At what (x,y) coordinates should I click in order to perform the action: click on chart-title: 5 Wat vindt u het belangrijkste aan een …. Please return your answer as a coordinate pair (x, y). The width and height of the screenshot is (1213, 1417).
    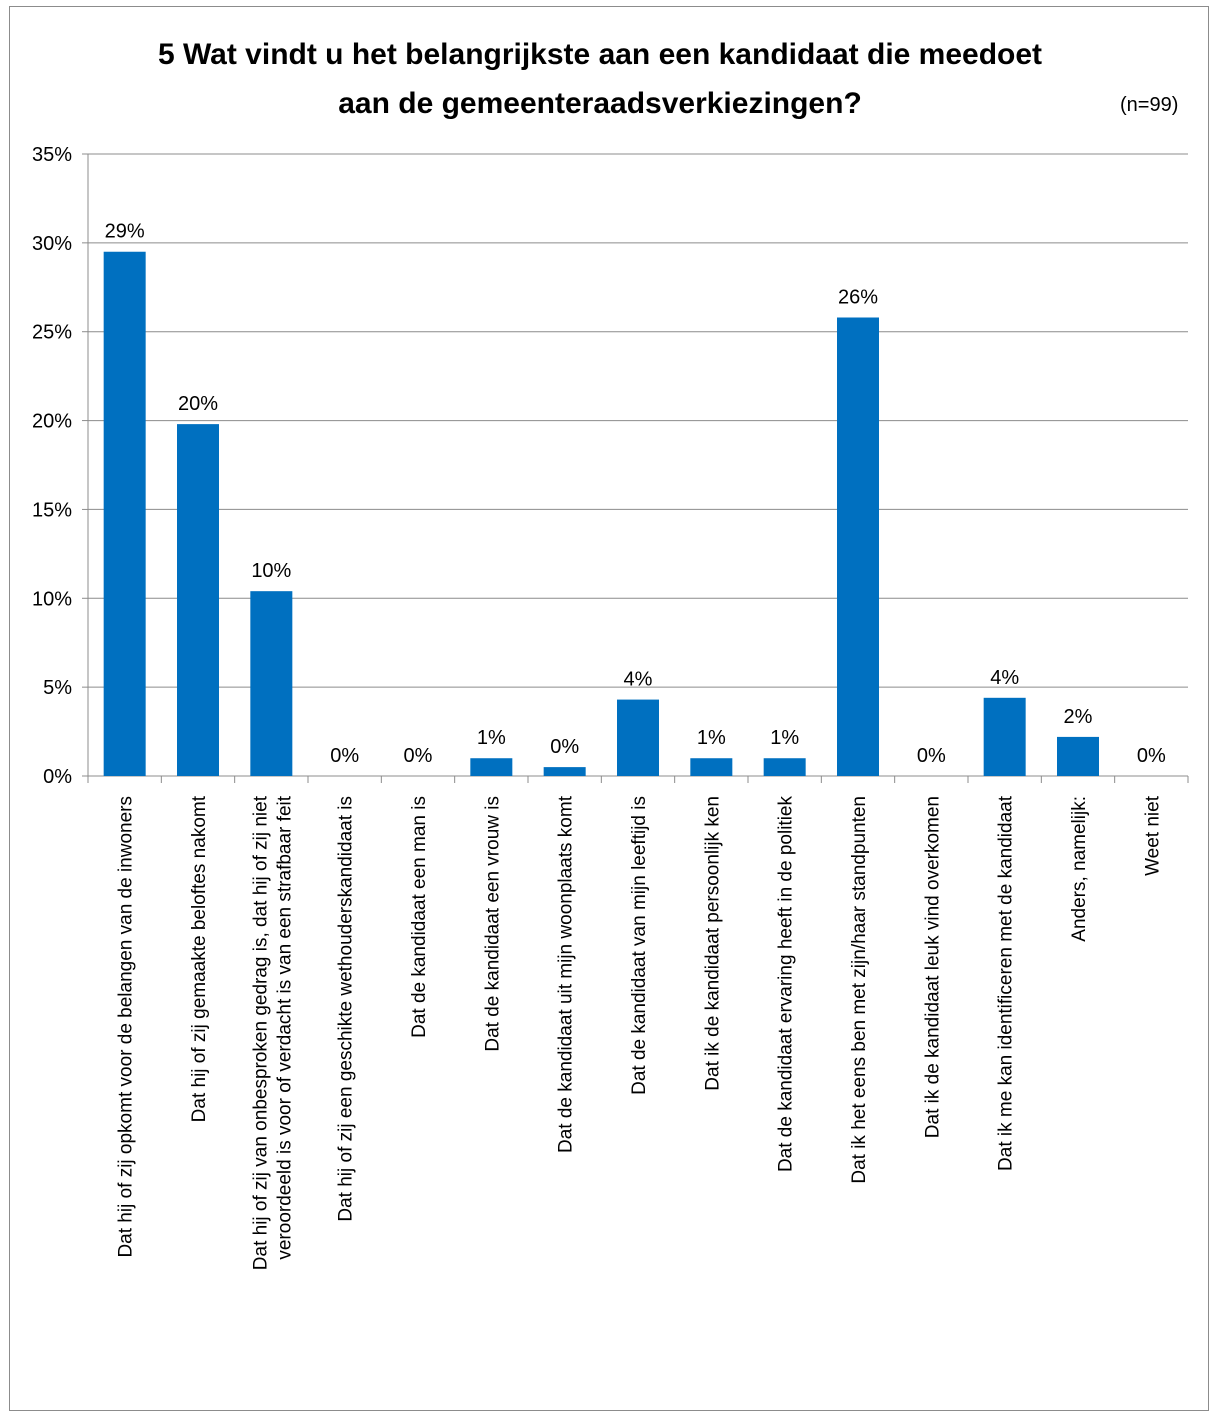
    Looking at the image, I should click on (600, 79).